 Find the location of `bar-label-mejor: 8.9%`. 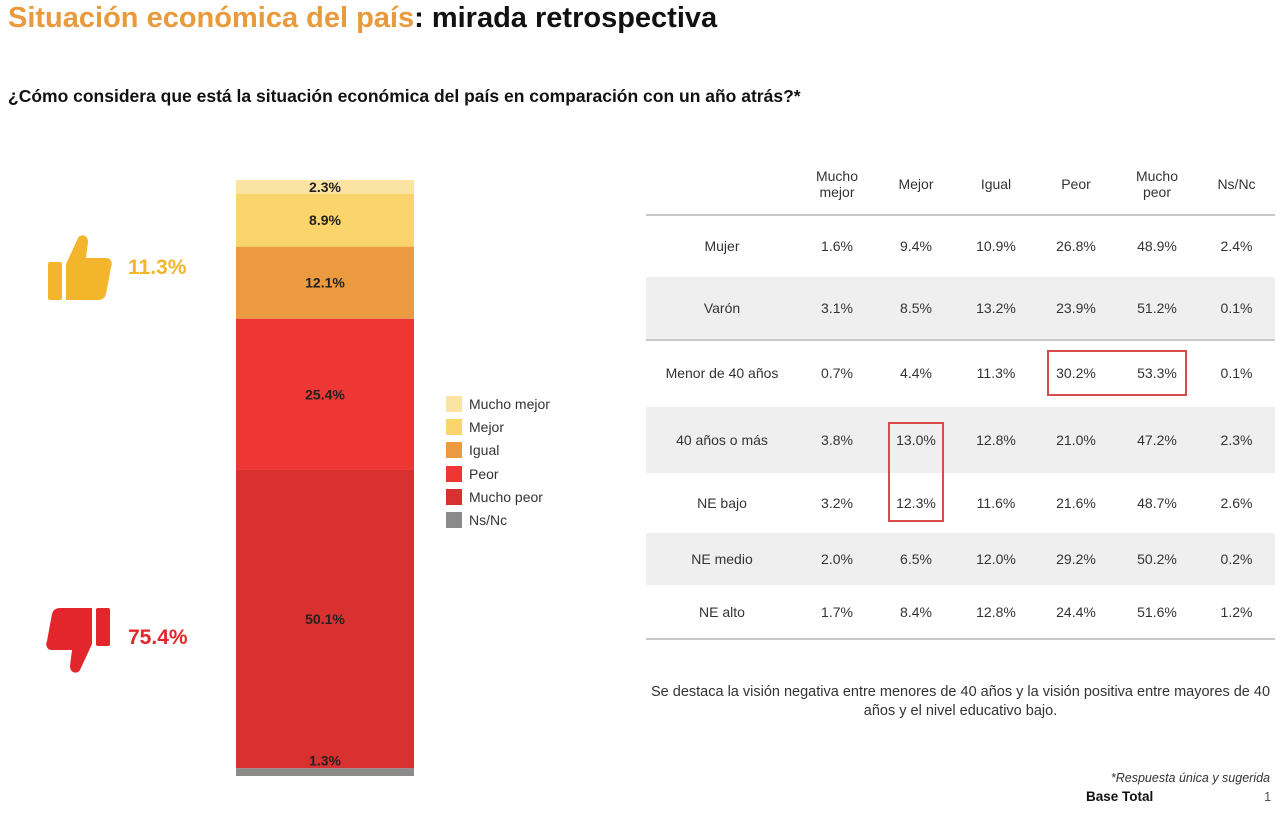

bar-label-mejor: 8.9% is located at coordinates (325, 220).